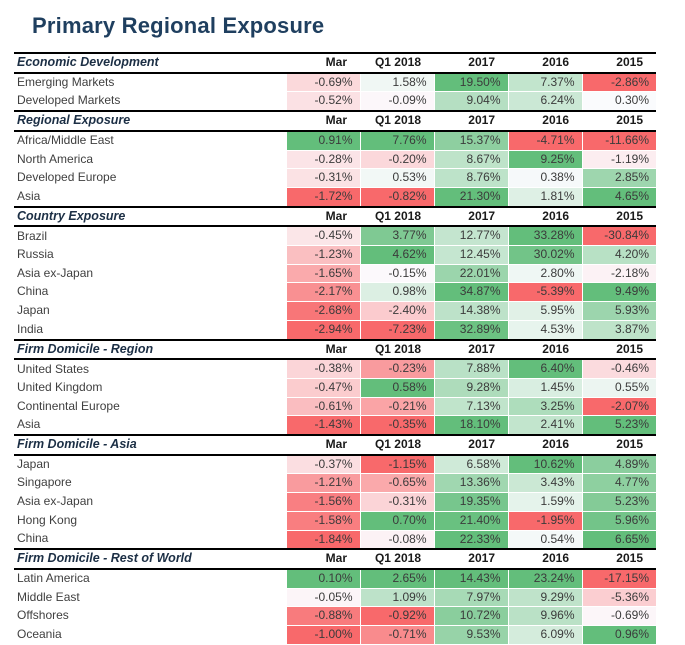 The width and height of the screenshot is (685, 645). Describe the element at coordinates (545, 63) in the screenshot. I see `column-header: 2016` at that location.